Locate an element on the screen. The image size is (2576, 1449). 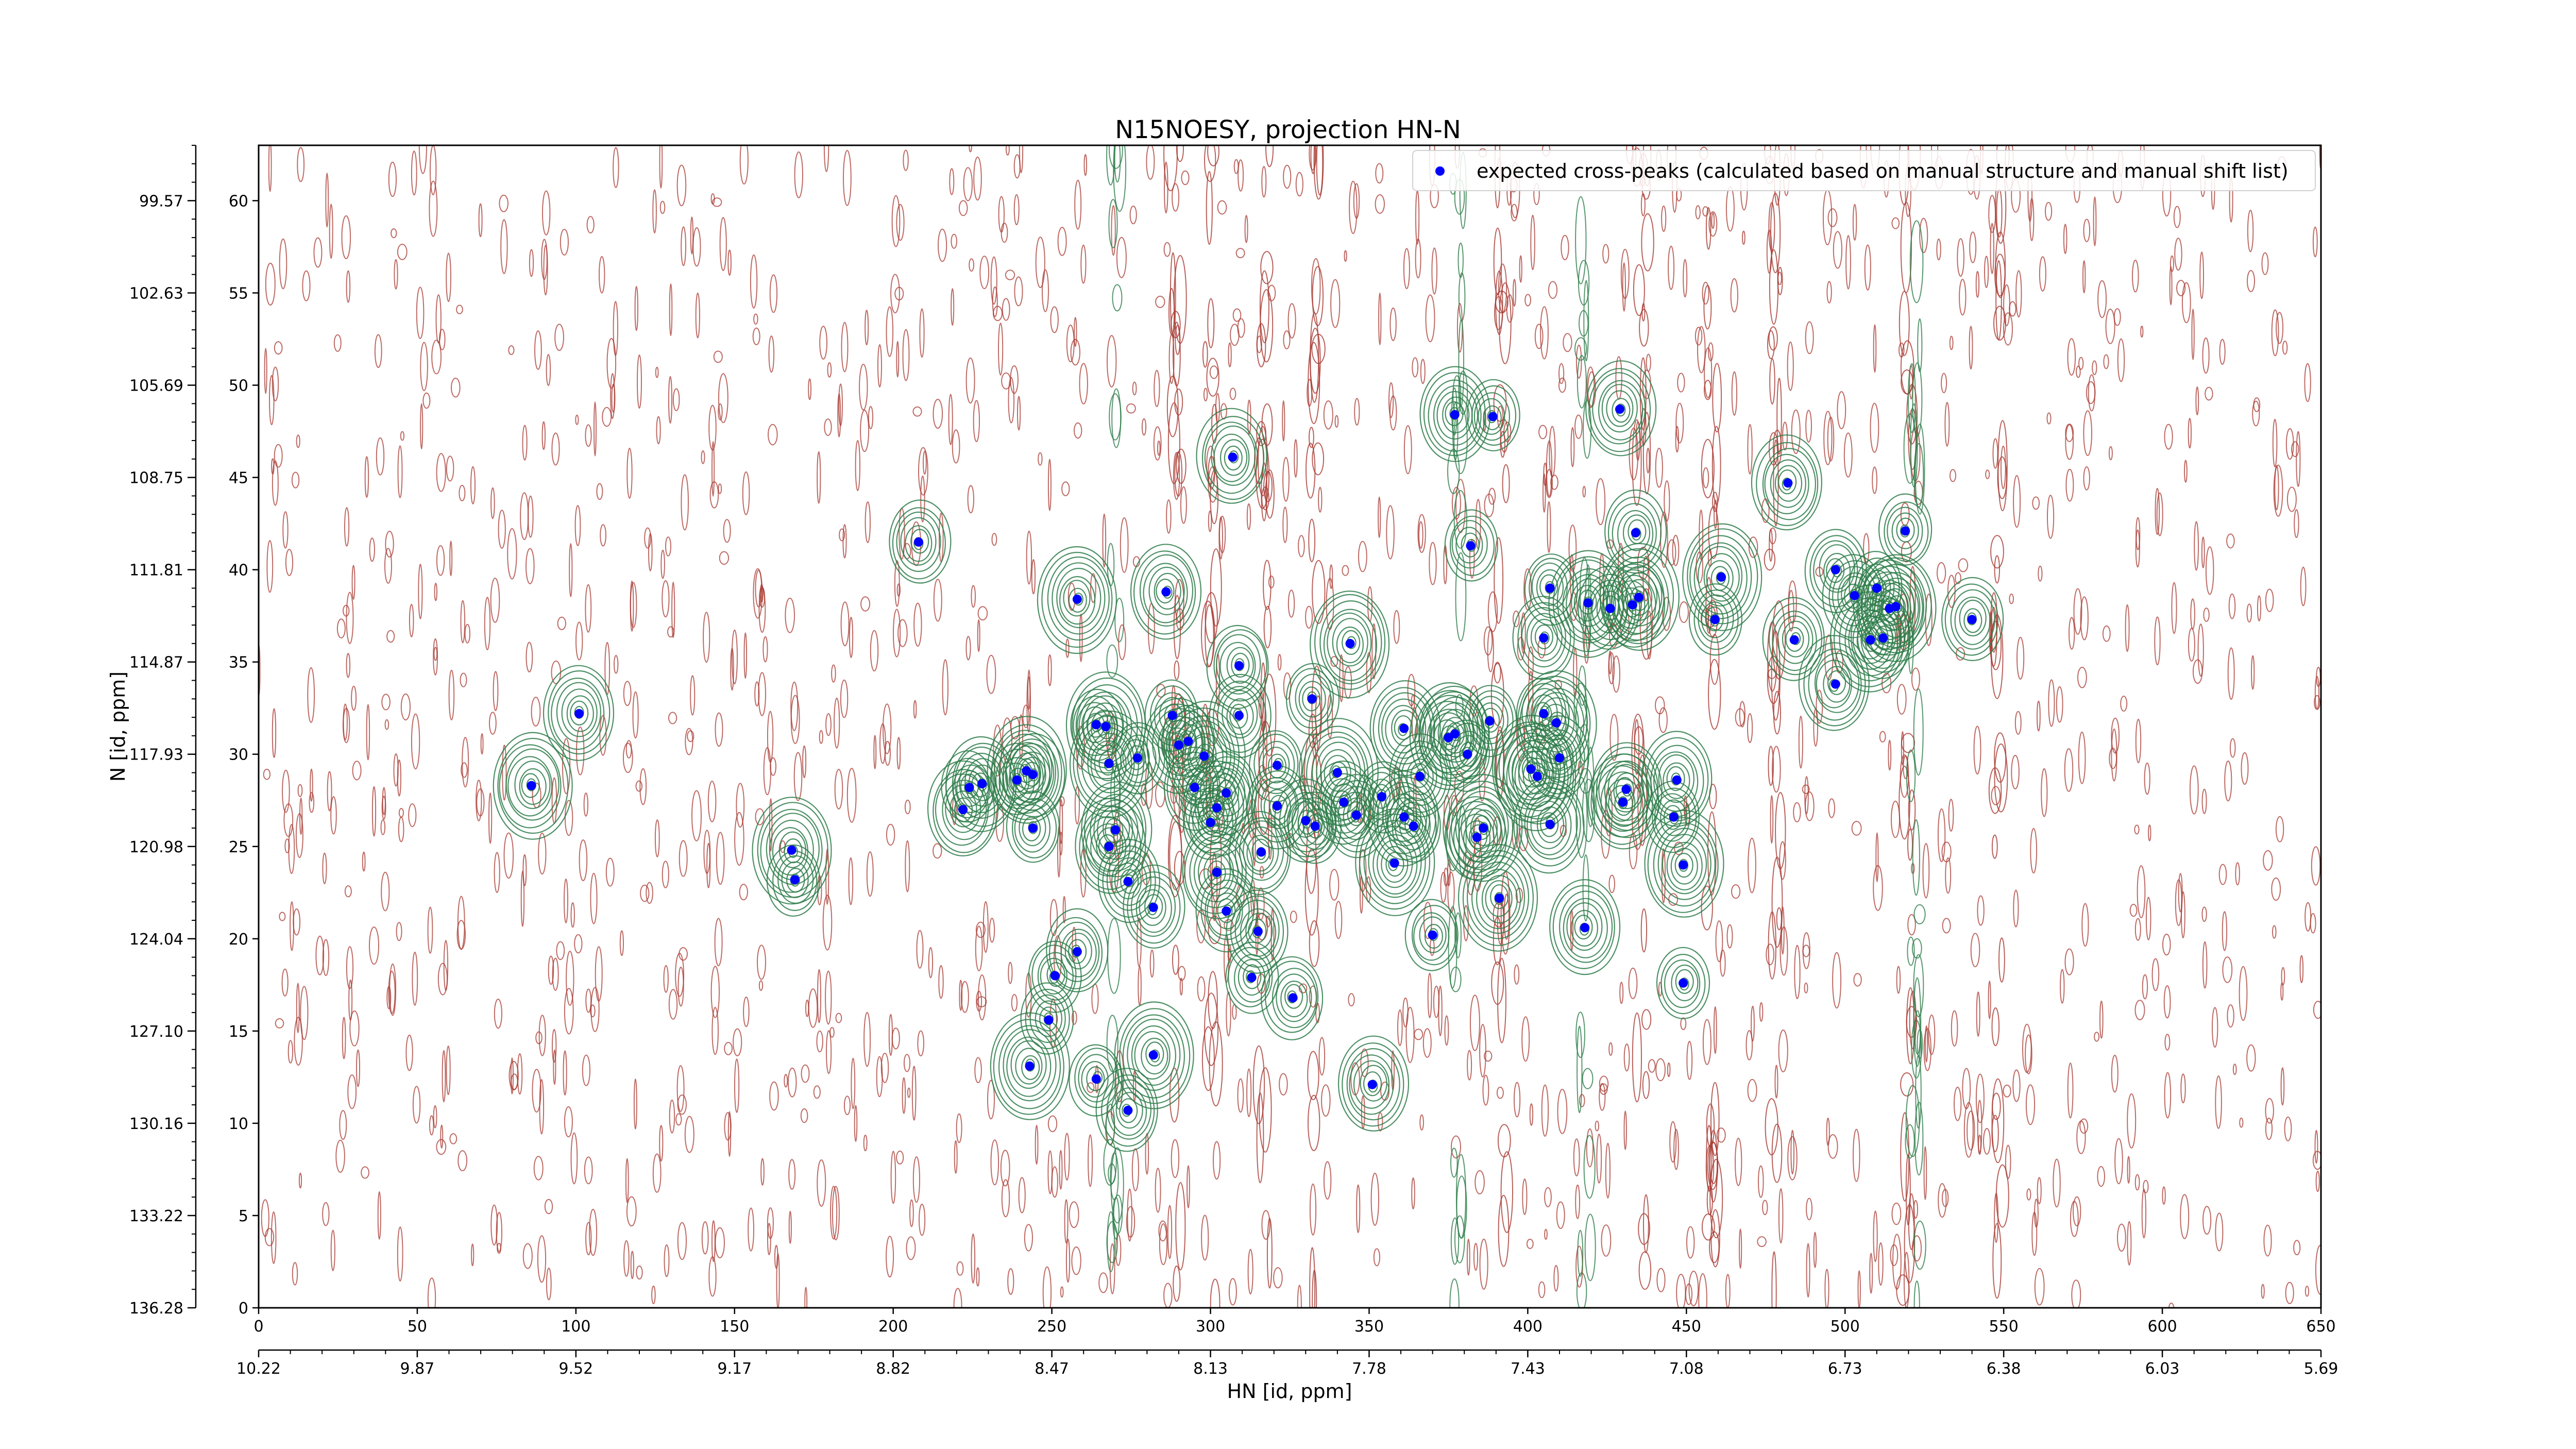
y-axis-ticks: 0 5 10 15 20 25 30 35 40 45 50 55 60 is located at coordinates (244, 755).